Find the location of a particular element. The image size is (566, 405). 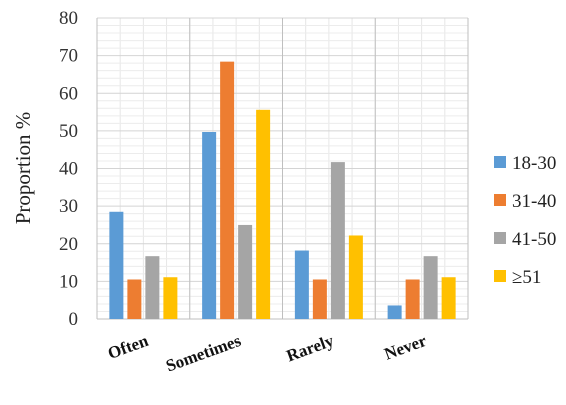

legend-label: ≥51 is located at coordinates (526, 277).